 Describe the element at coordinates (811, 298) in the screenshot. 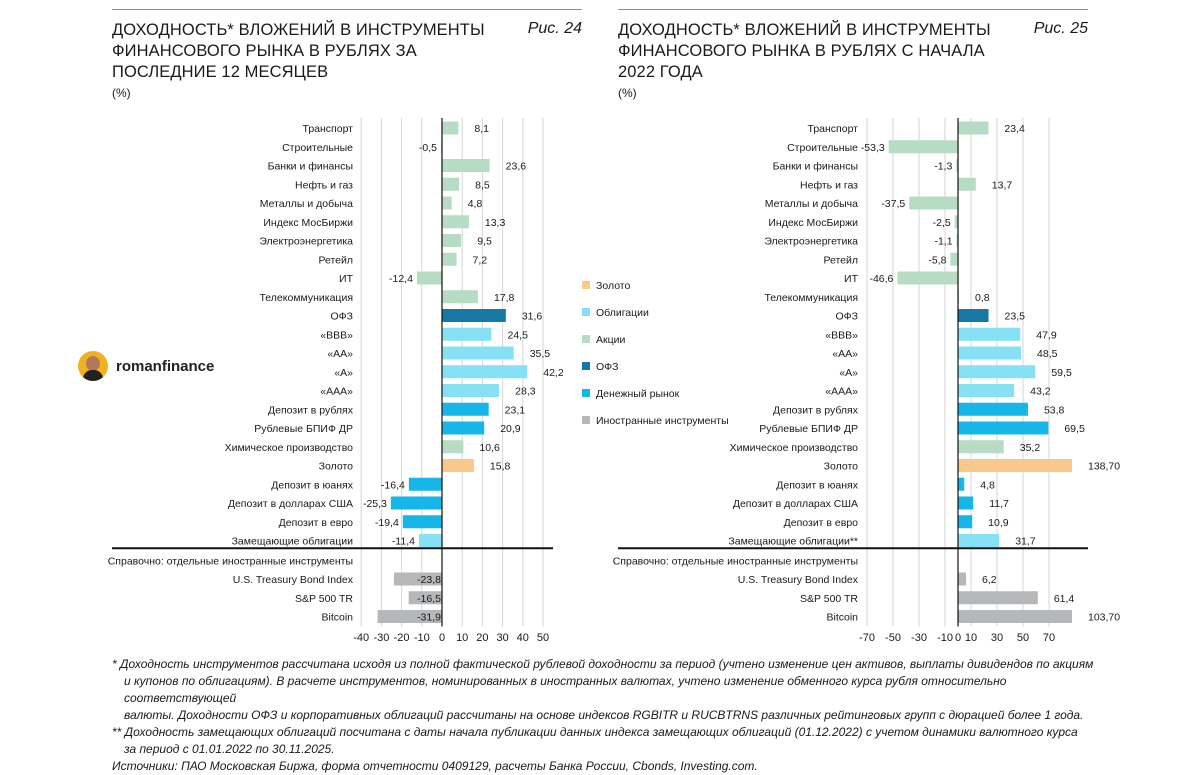

I see `right-category-label: Телекоммуникация` at that location.